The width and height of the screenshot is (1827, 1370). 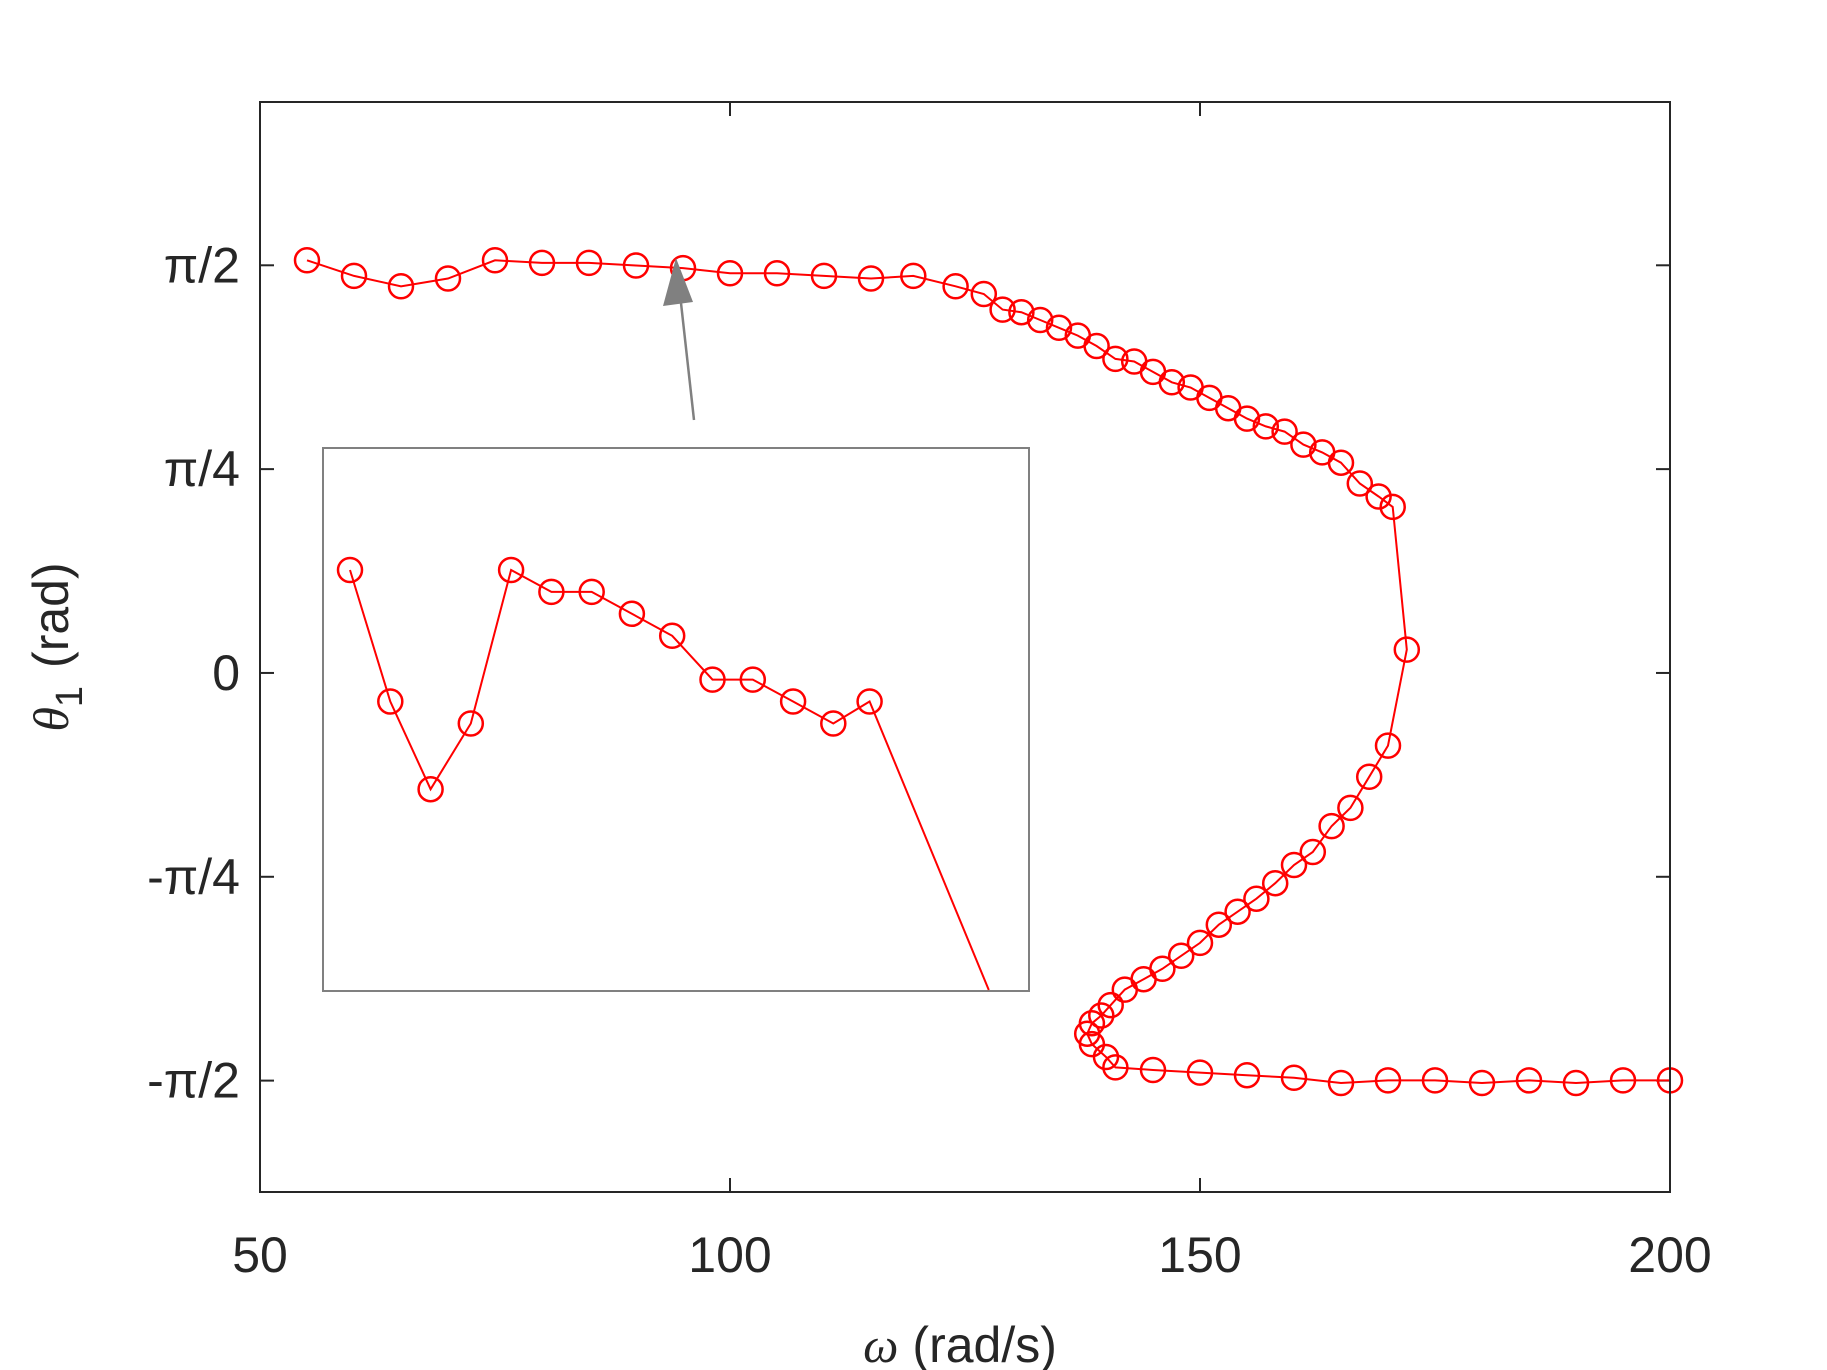 I want to click on zoom-arrow-head, so click(x=678, y=282).